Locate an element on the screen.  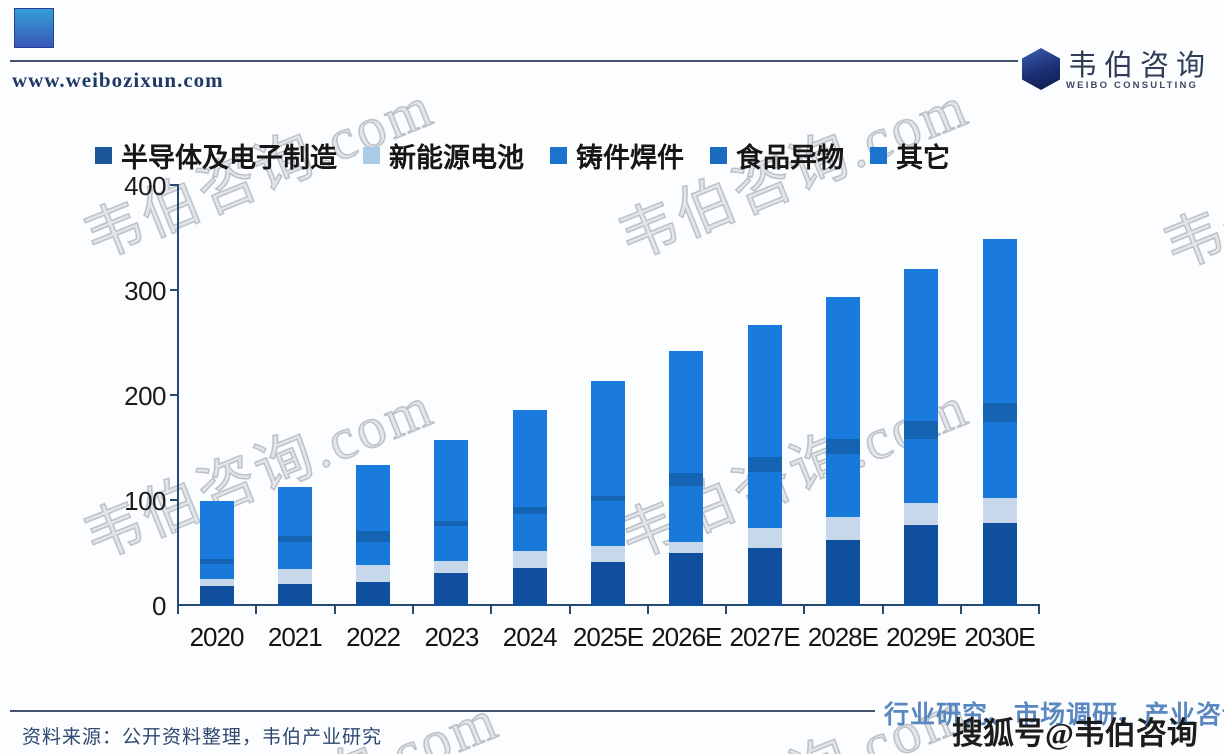
x-axis-label: 2021 is located at coordinates (295, 637).